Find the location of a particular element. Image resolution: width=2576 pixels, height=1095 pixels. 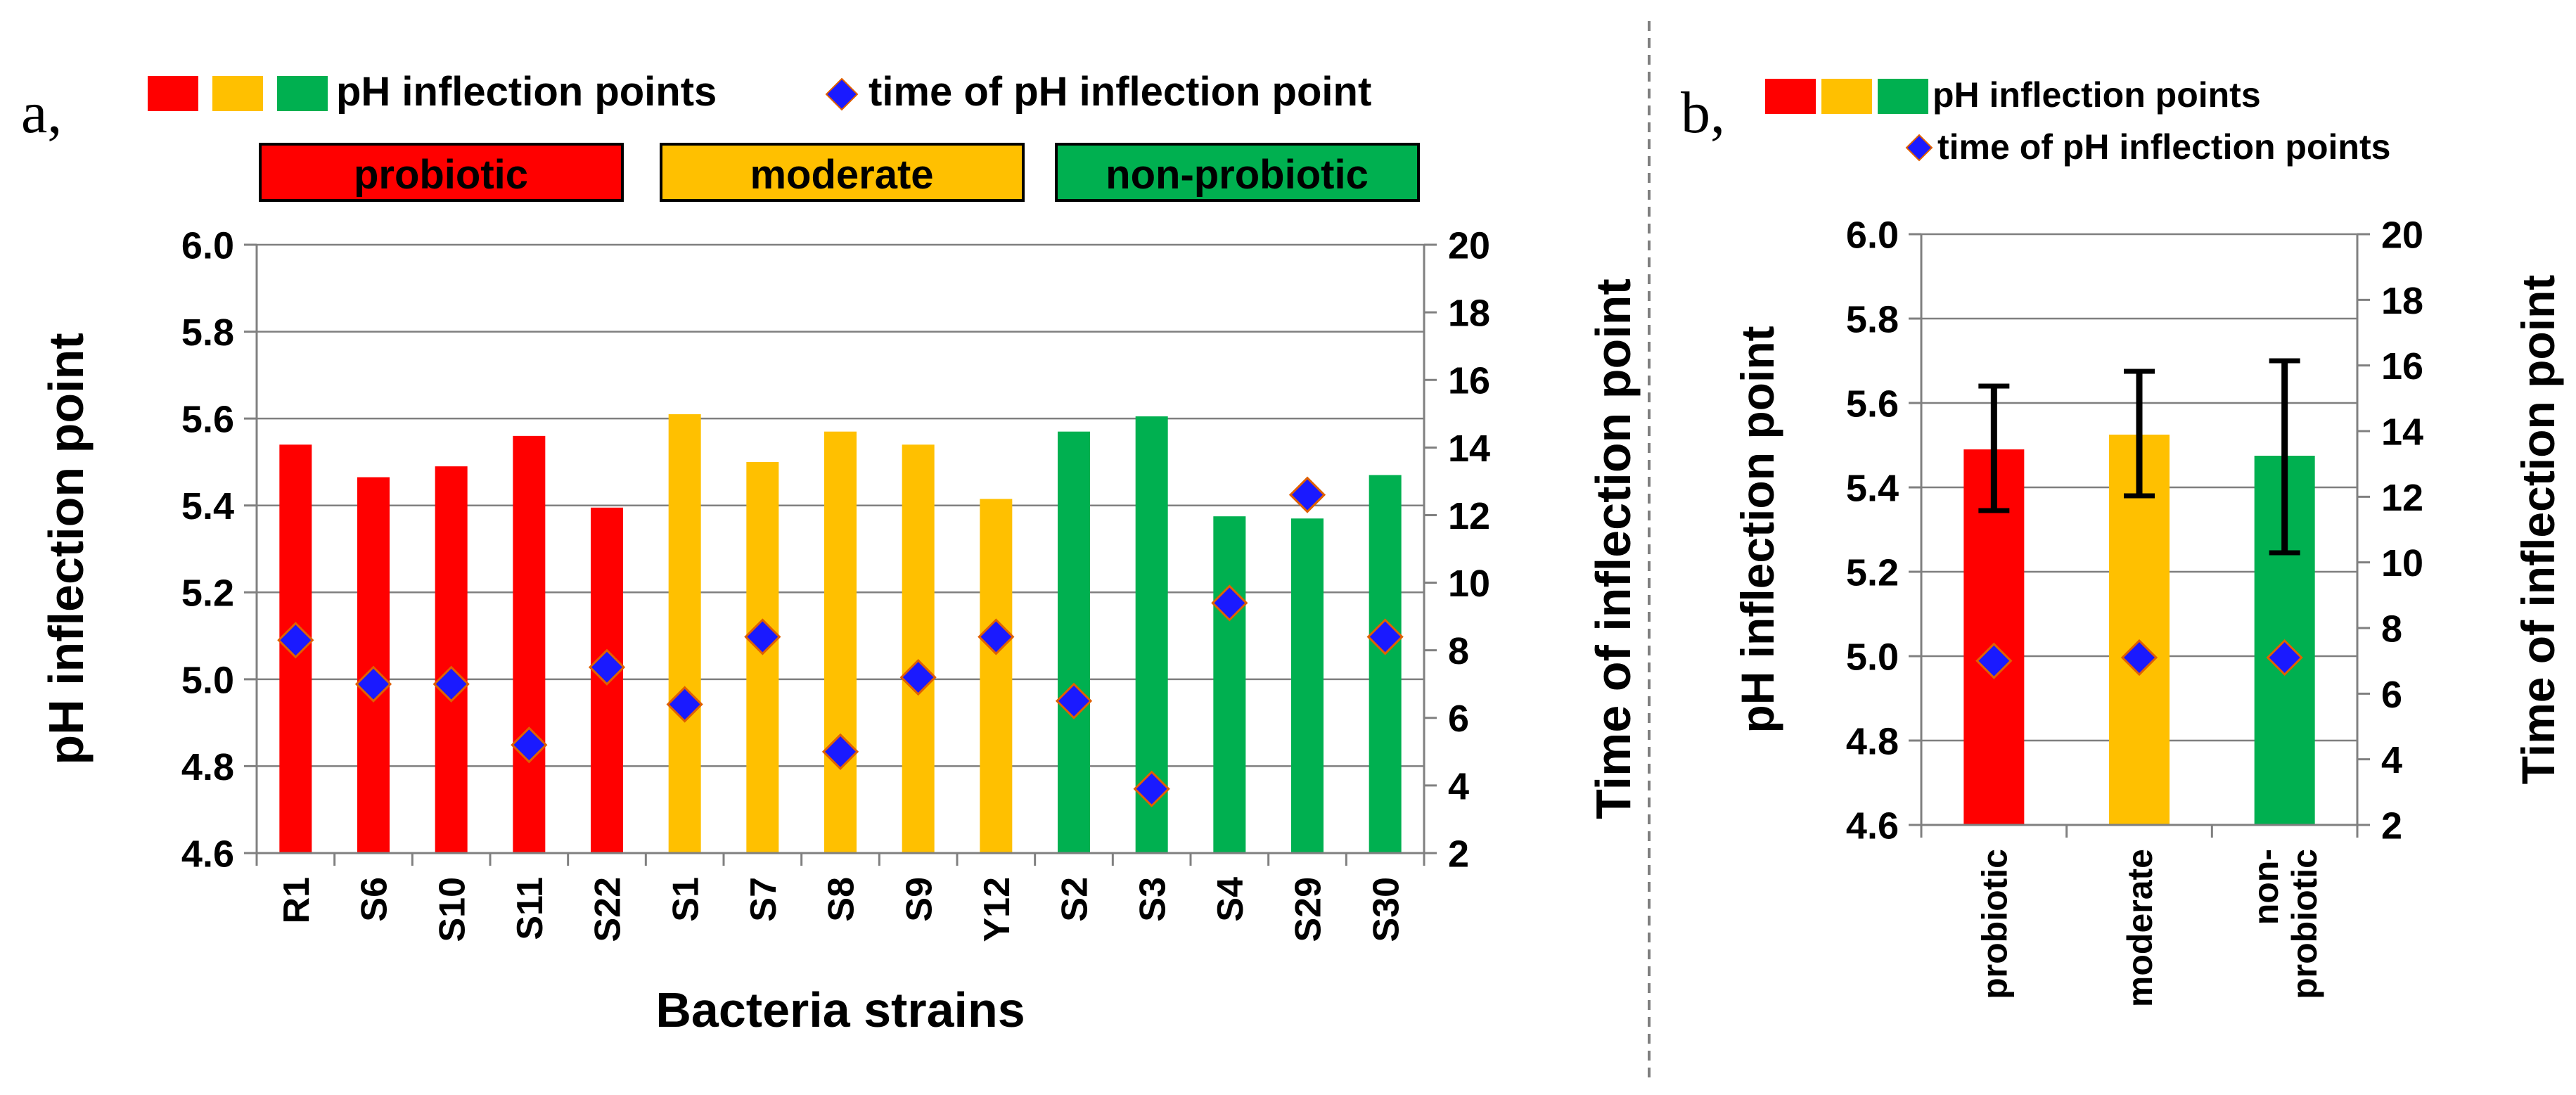

y-tick-label: 5.4 is located at coordinates (1873, 488).